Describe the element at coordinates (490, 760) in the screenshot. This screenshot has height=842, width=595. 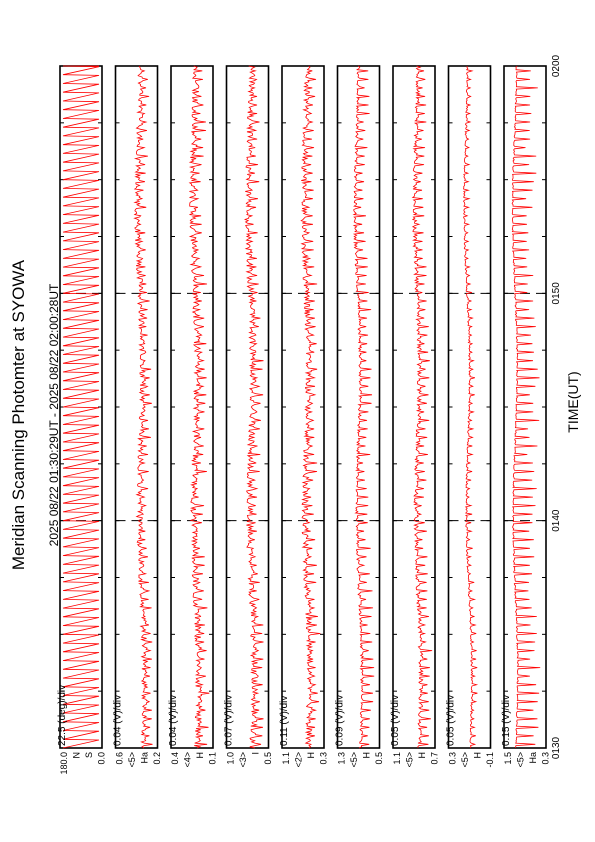
I see `y-axis-label: -0.1` at that location.